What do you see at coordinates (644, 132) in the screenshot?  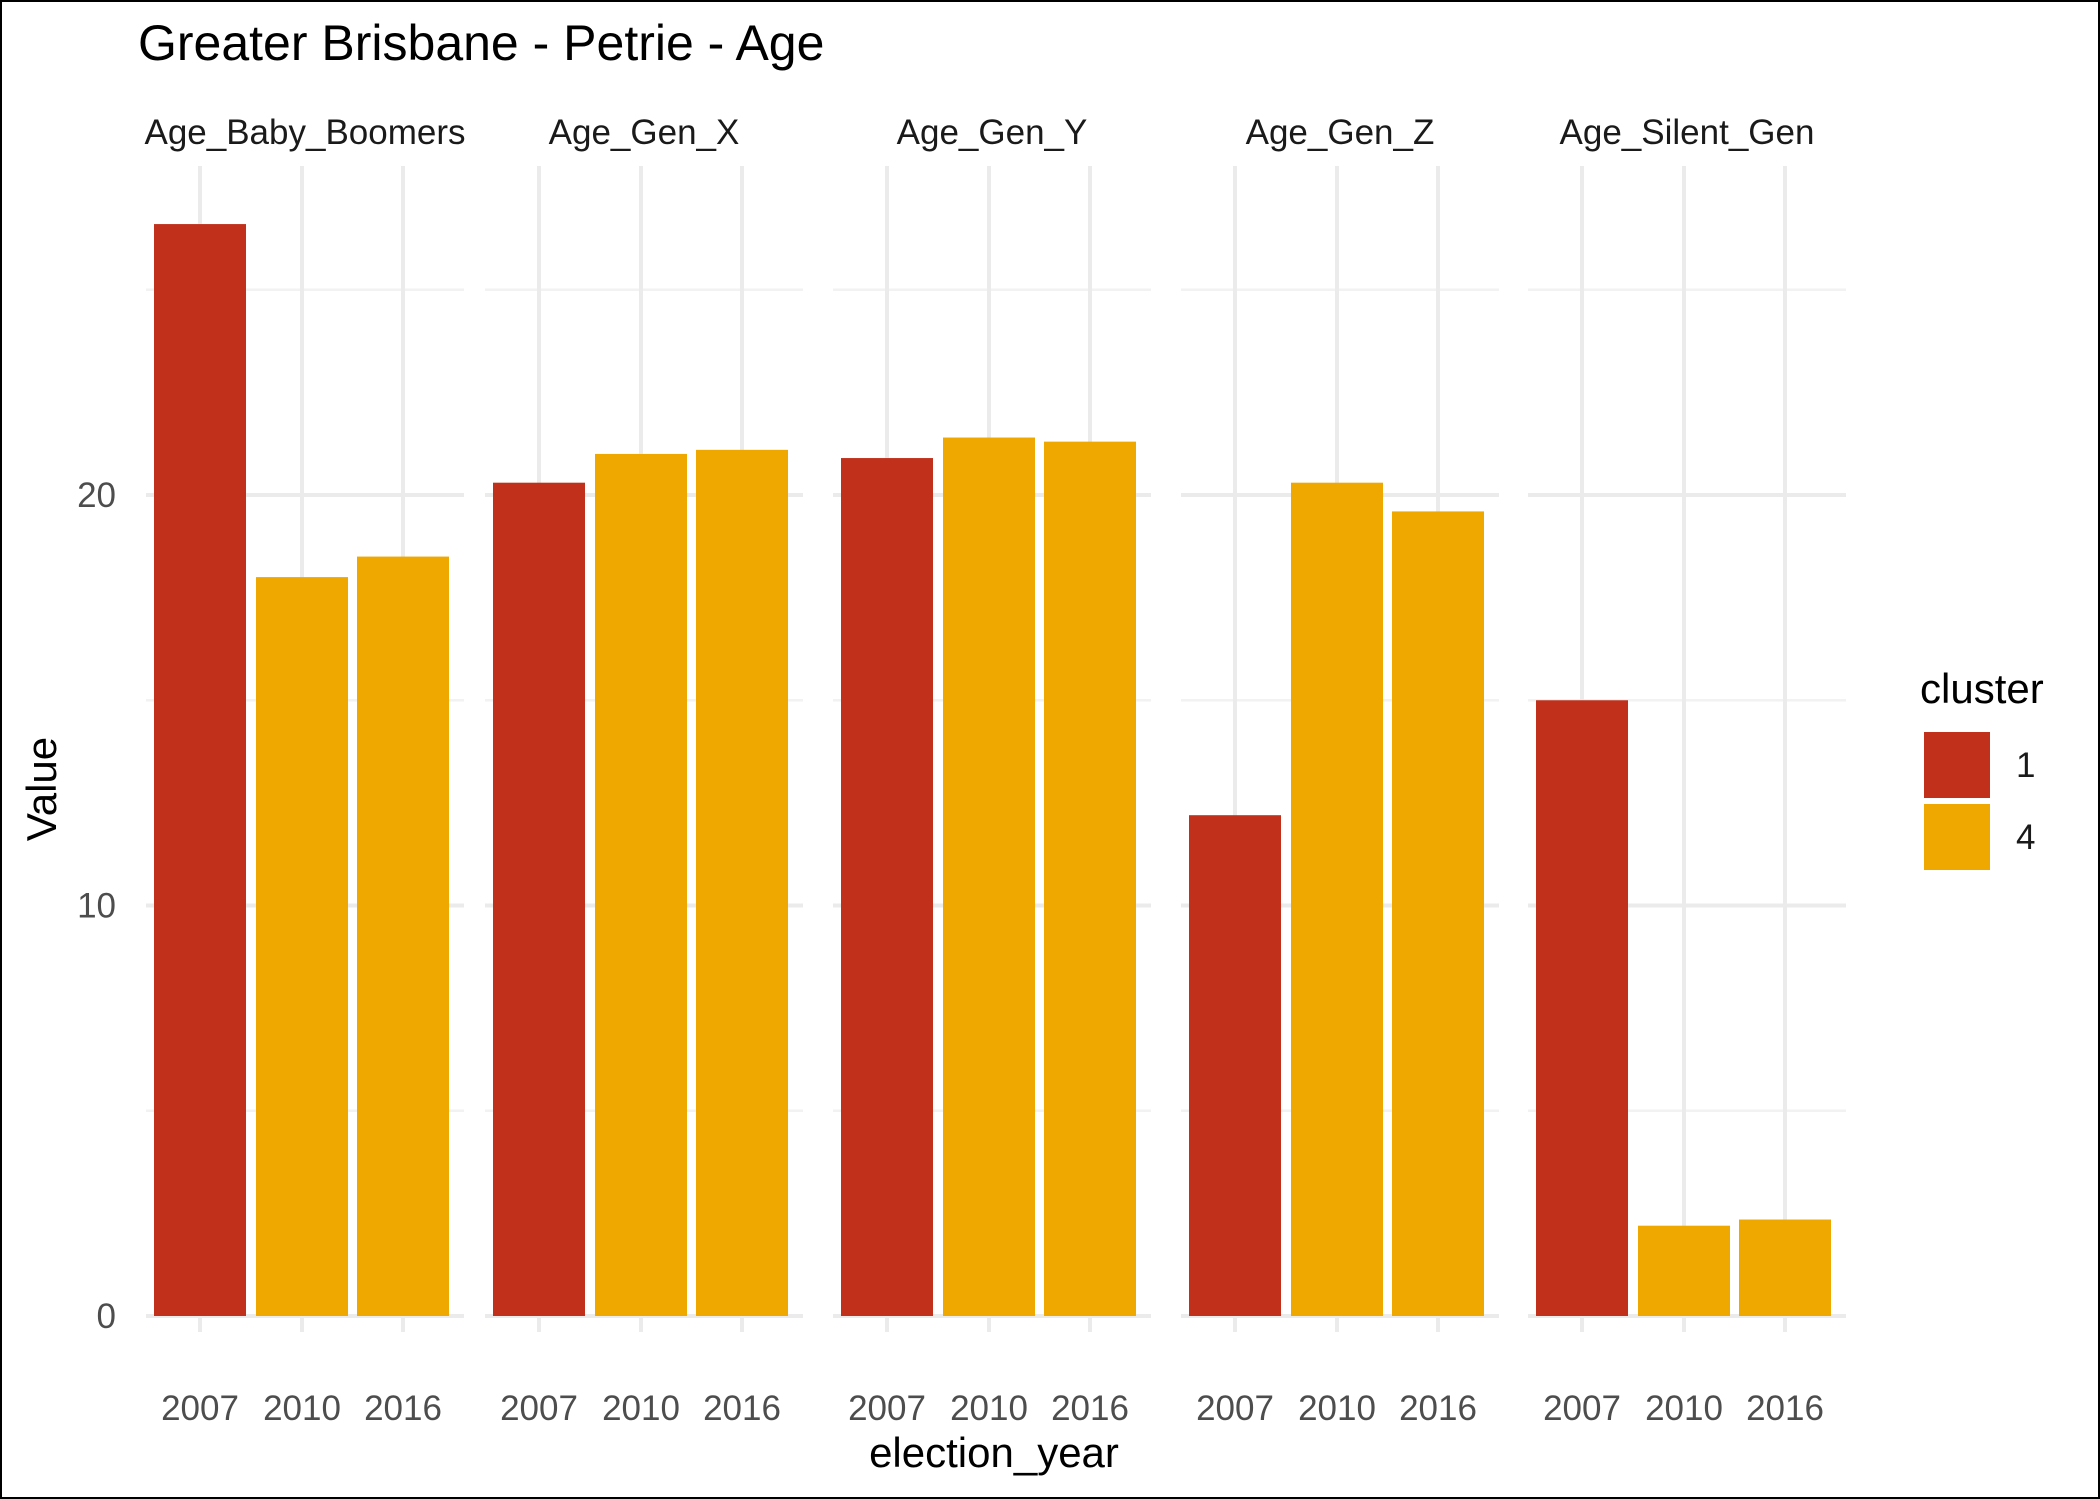 I see `facet-strip-label: Age_Gen_X` at bounding box center [644, 132].